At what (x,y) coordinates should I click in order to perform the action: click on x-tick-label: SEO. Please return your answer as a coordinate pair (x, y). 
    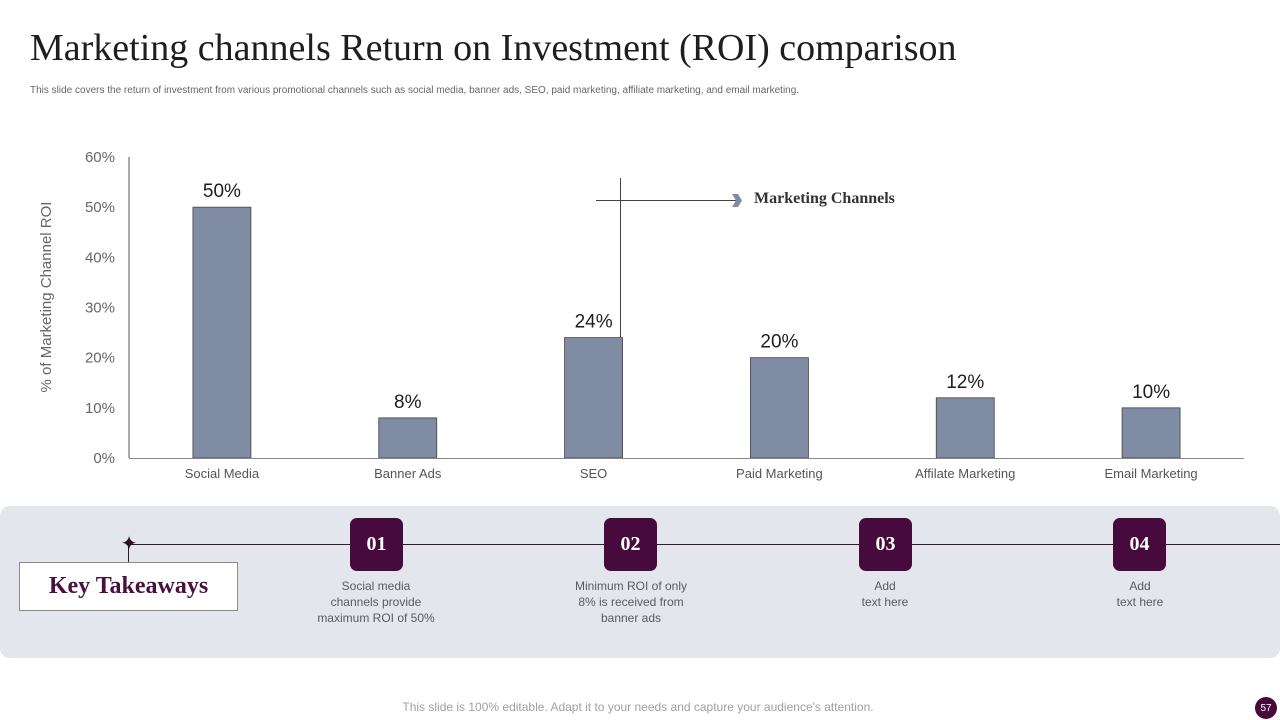
    Looking at the image, I should click on (593, 473).